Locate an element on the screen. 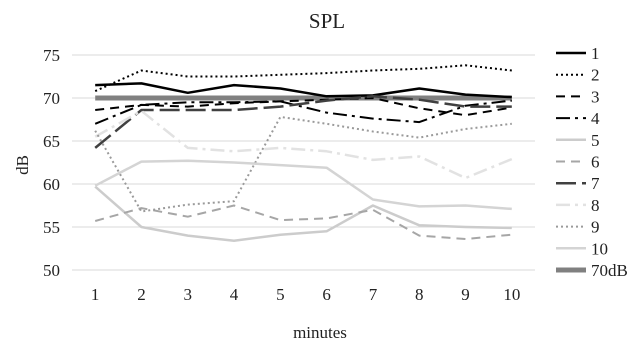 The width and height of the screenshot is (632, 343). x-tick-label: 4 is located at coordinates (234, 294).